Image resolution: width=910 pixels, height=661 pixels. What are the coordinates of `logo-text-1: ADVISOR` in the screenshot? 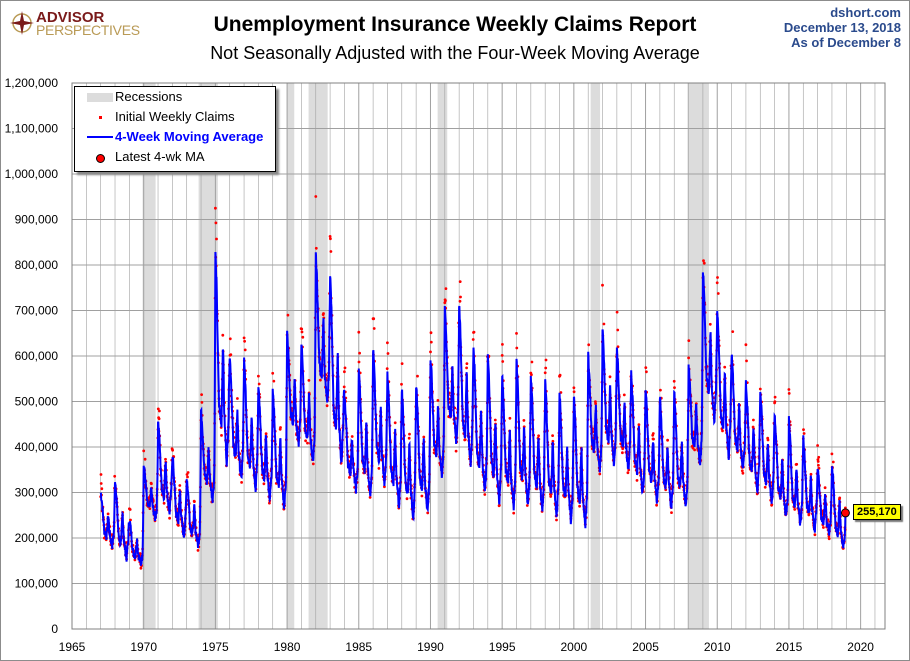 It's located at (70, 17).